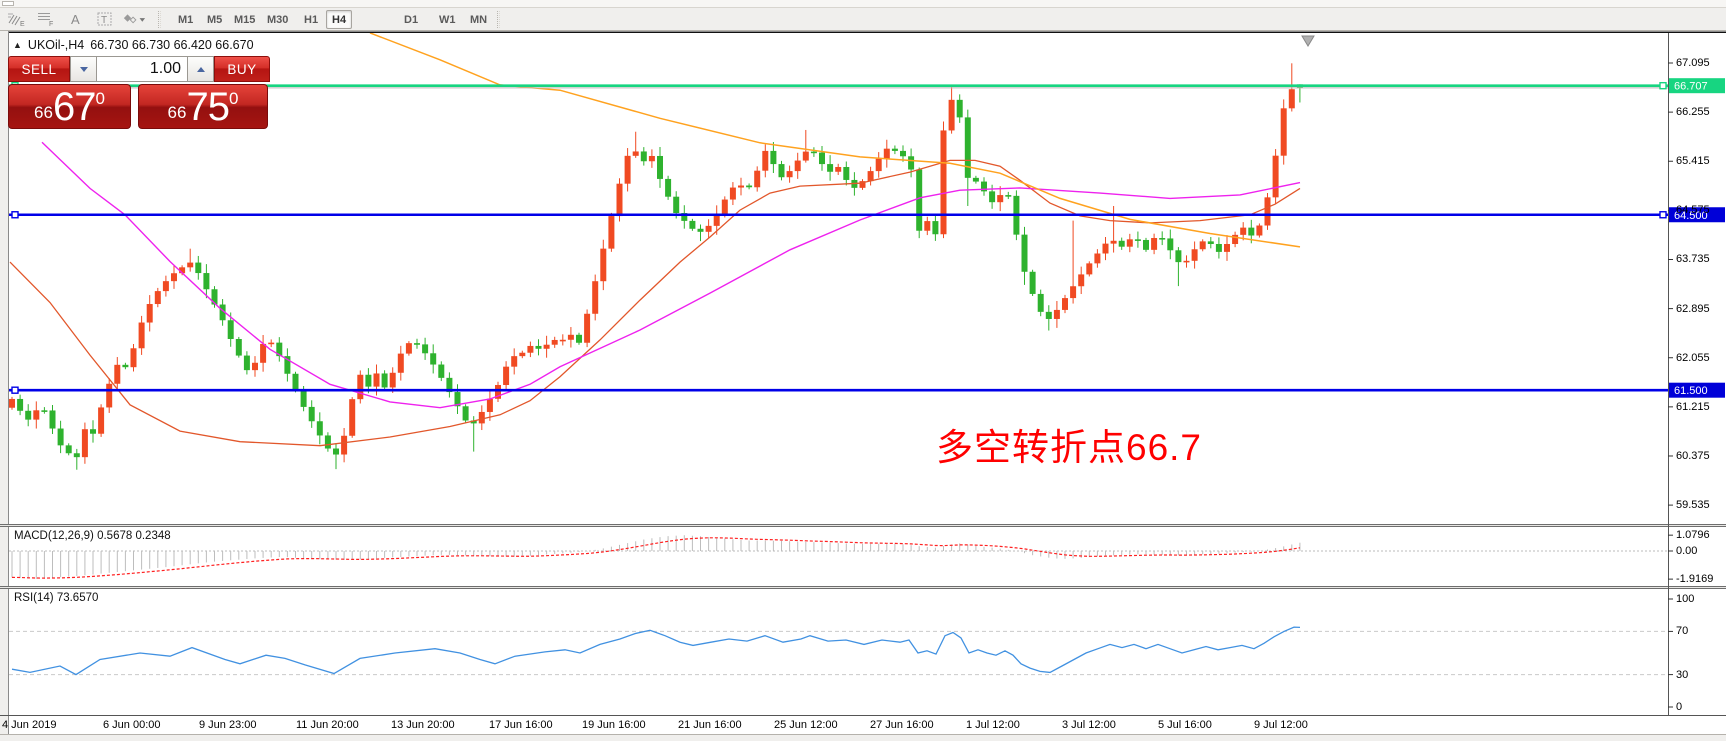 This screenshot has width=1726, height=741. What do you see at coordinates (1693, 112) in the screenshot?
I see `price-axis-label: 66.255` at bounding box center [1693, 112].